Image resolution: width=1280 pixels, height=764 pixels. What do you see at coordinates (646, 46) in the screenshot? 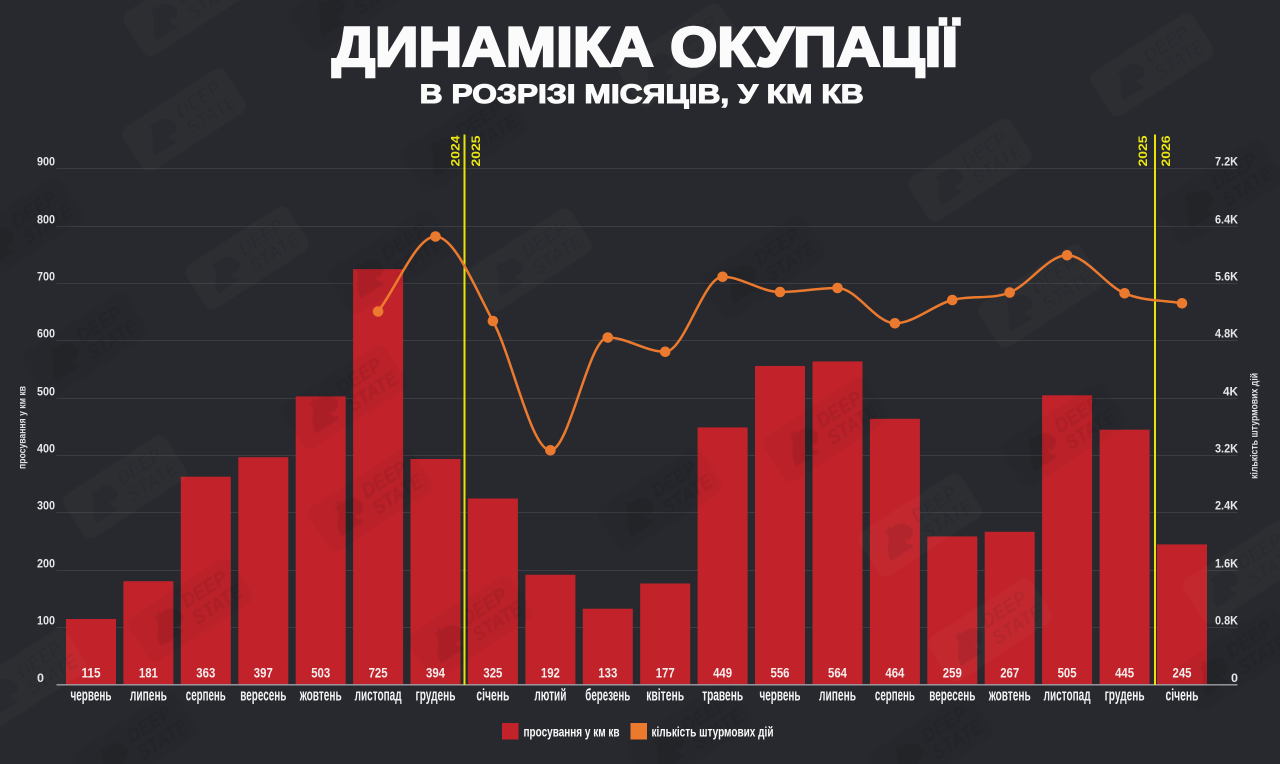
I see `svg-text: ДИНАМІКА ОКУПАЦІЇ` at bounding box center [646, 46].